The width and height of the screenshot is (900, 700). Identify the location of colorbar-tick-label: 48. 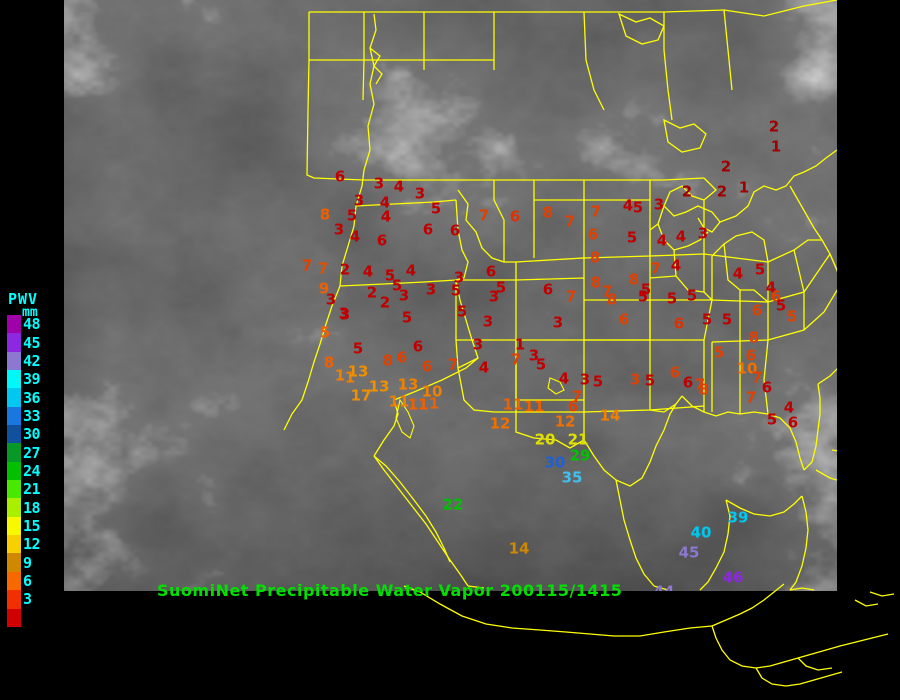
(32, 324).